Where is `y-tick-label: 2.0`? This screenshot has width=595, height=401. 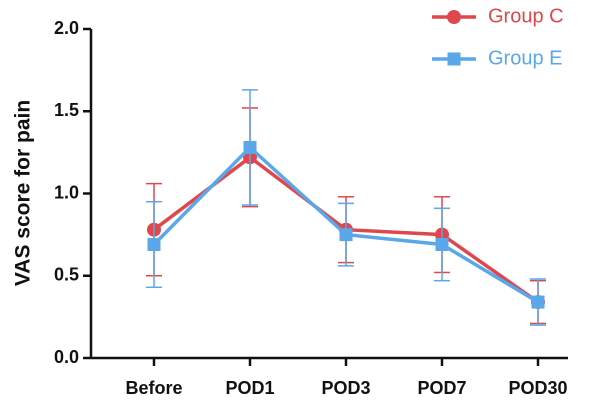
y-tick-label: 2.0 is located at coordinates (66, 28).